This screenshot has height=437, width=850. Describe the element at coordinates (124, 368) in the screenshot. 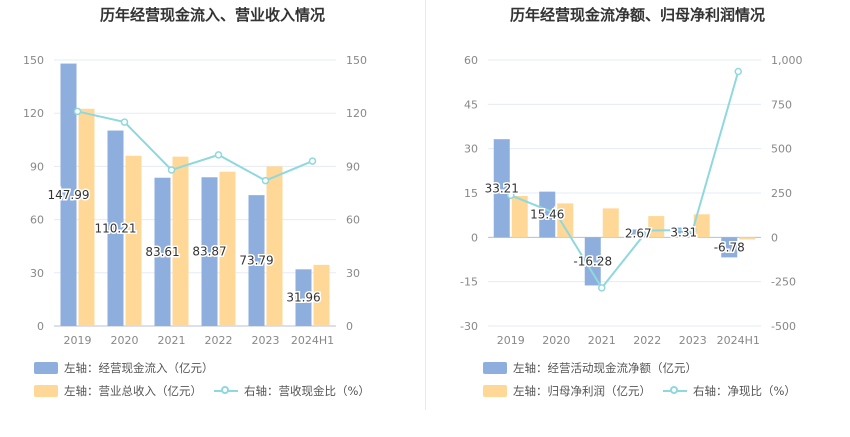

I see `left-legend-item-bar1: 左轴：经营现金流入（亿元）` at that location.